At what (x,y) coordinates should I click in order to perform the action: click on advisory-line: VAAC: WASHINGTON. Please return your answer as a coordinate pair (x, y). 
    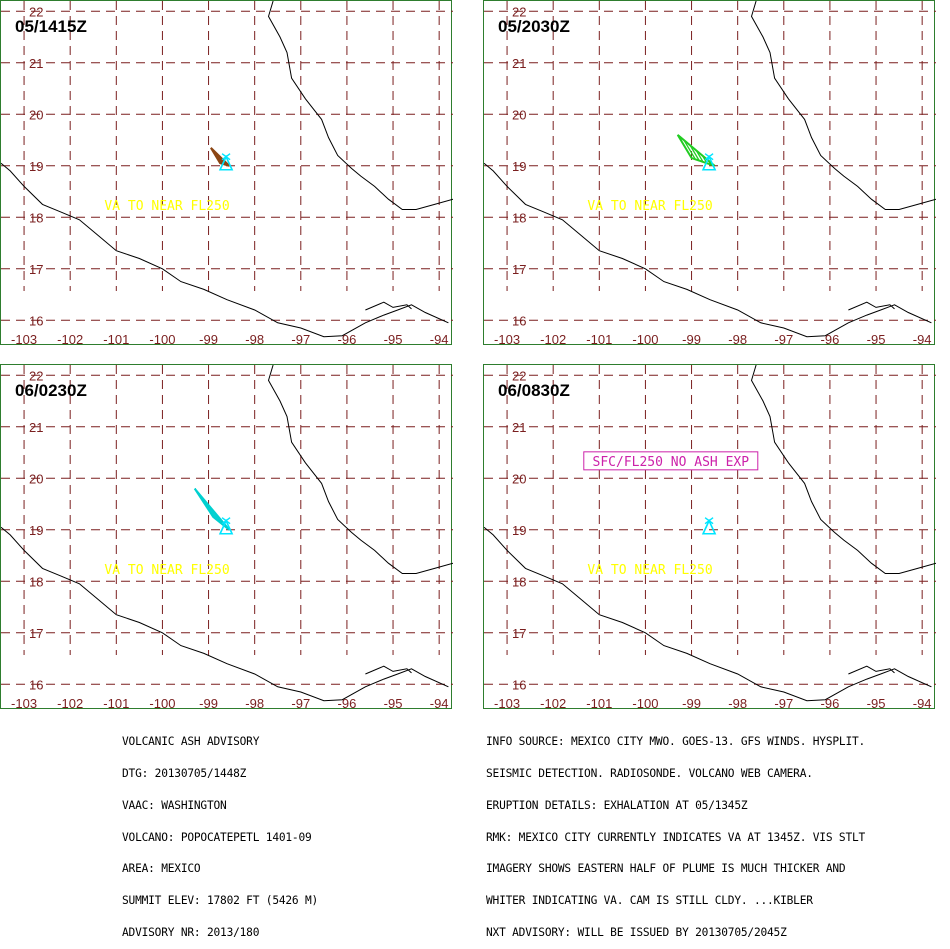
    Looking at the image, I should click on (174, 805).